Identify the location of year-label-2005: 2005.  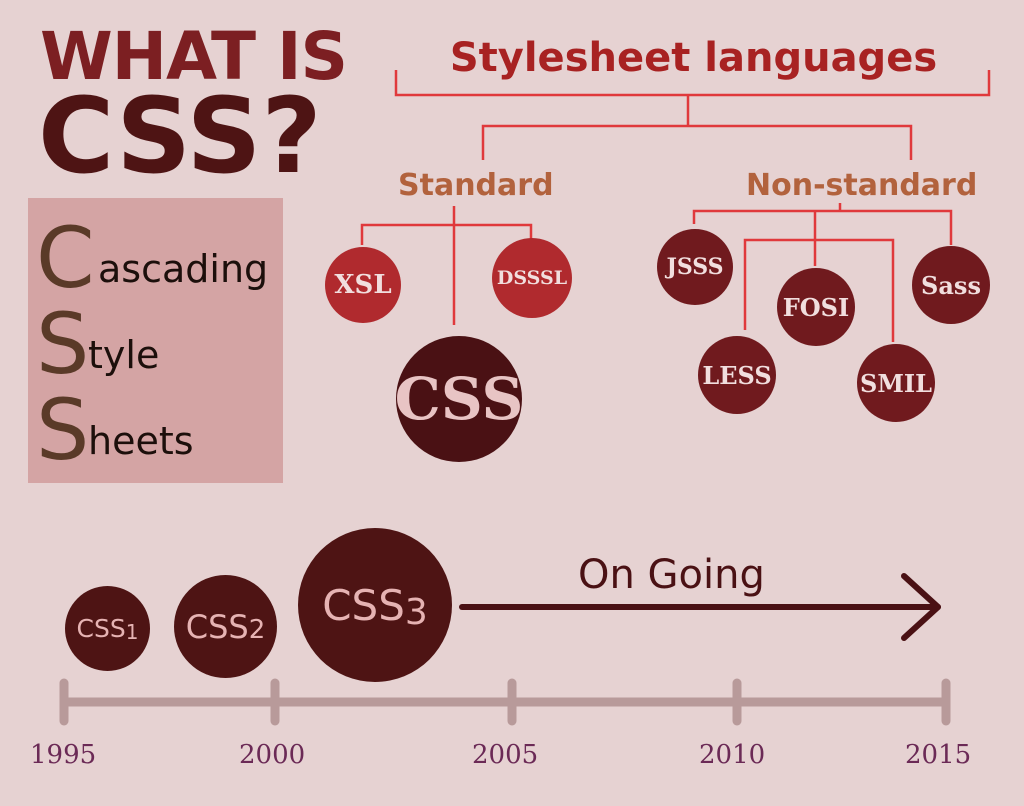
(505, 755).